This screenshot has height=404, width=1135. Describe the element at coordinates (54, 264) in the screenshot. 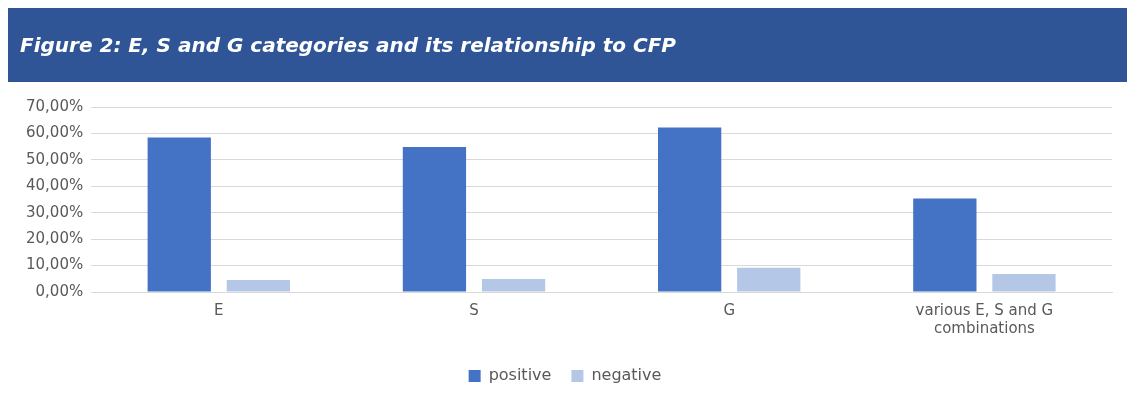

I see `y-tick-label: 10,00%` at that location.